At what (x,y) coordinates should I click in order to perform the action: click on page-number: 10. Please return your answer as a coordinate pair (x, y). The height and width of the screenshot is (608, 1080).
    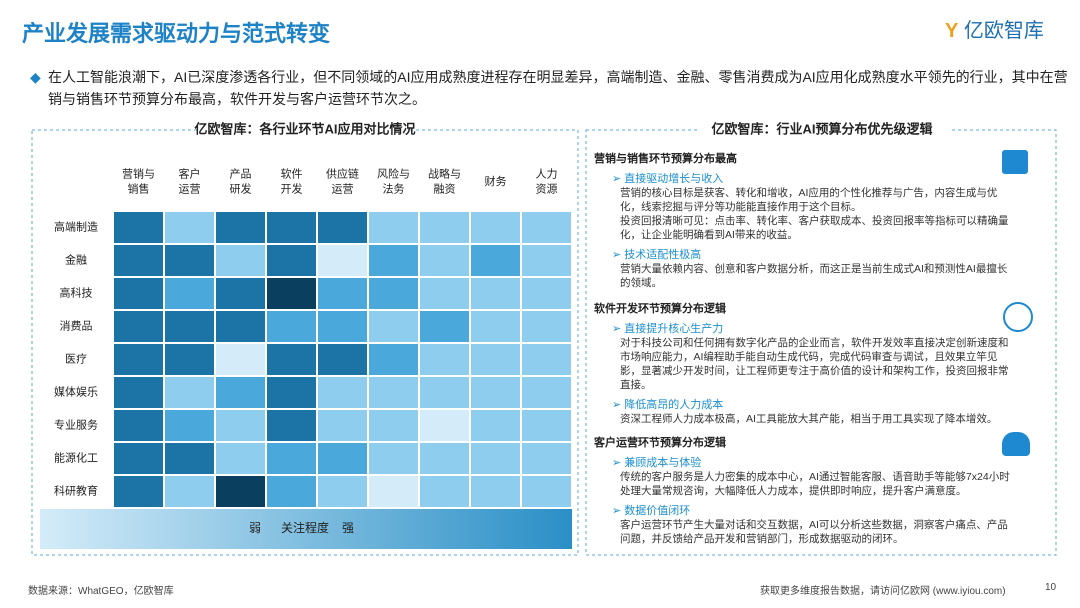
    Looking at the image, I should click on (1051, 587).